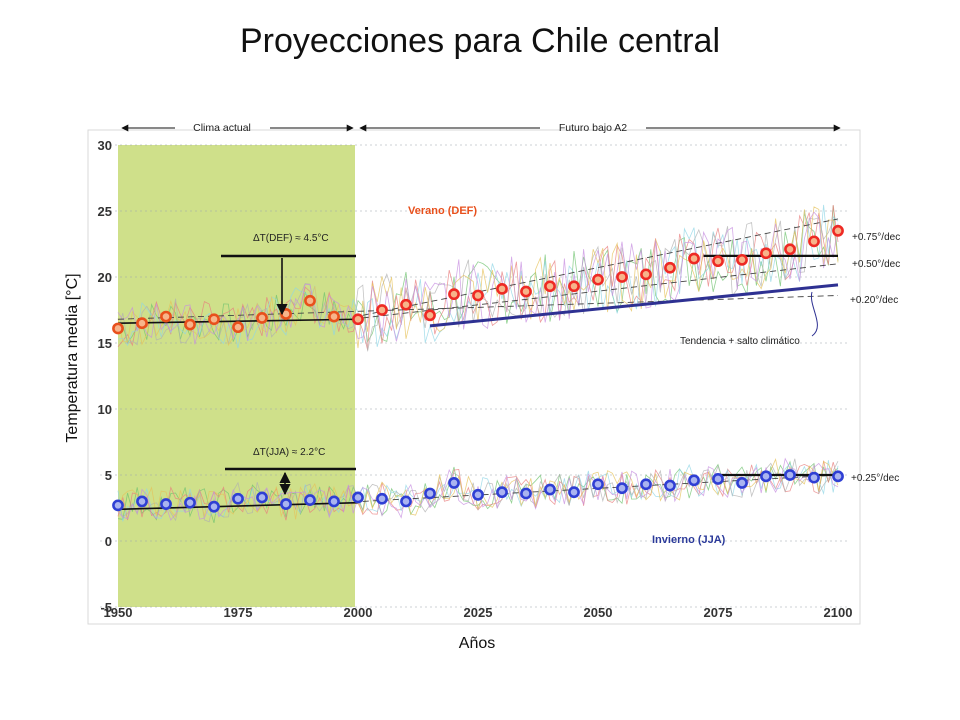 This screenshot has width=960, height=720. Describe the element at coordinates (118, 612) in the screenshot. I see `x-tick-label: 1950` at that location.